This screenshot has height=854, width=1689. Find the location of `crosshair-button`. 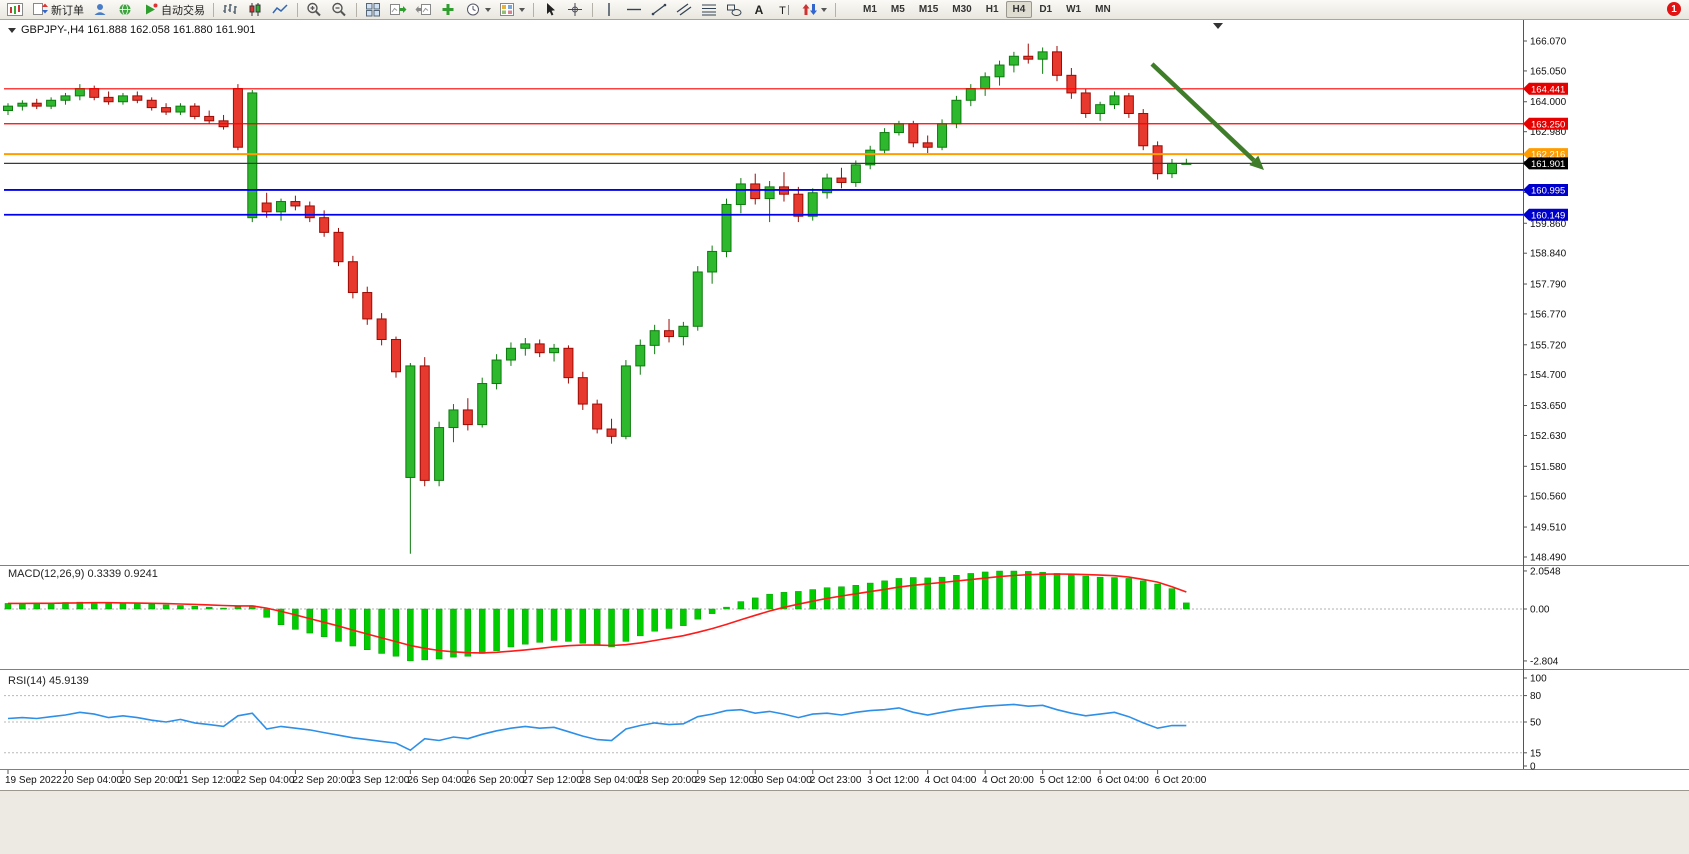

crosshair-button is located at coordinates (575, 10).